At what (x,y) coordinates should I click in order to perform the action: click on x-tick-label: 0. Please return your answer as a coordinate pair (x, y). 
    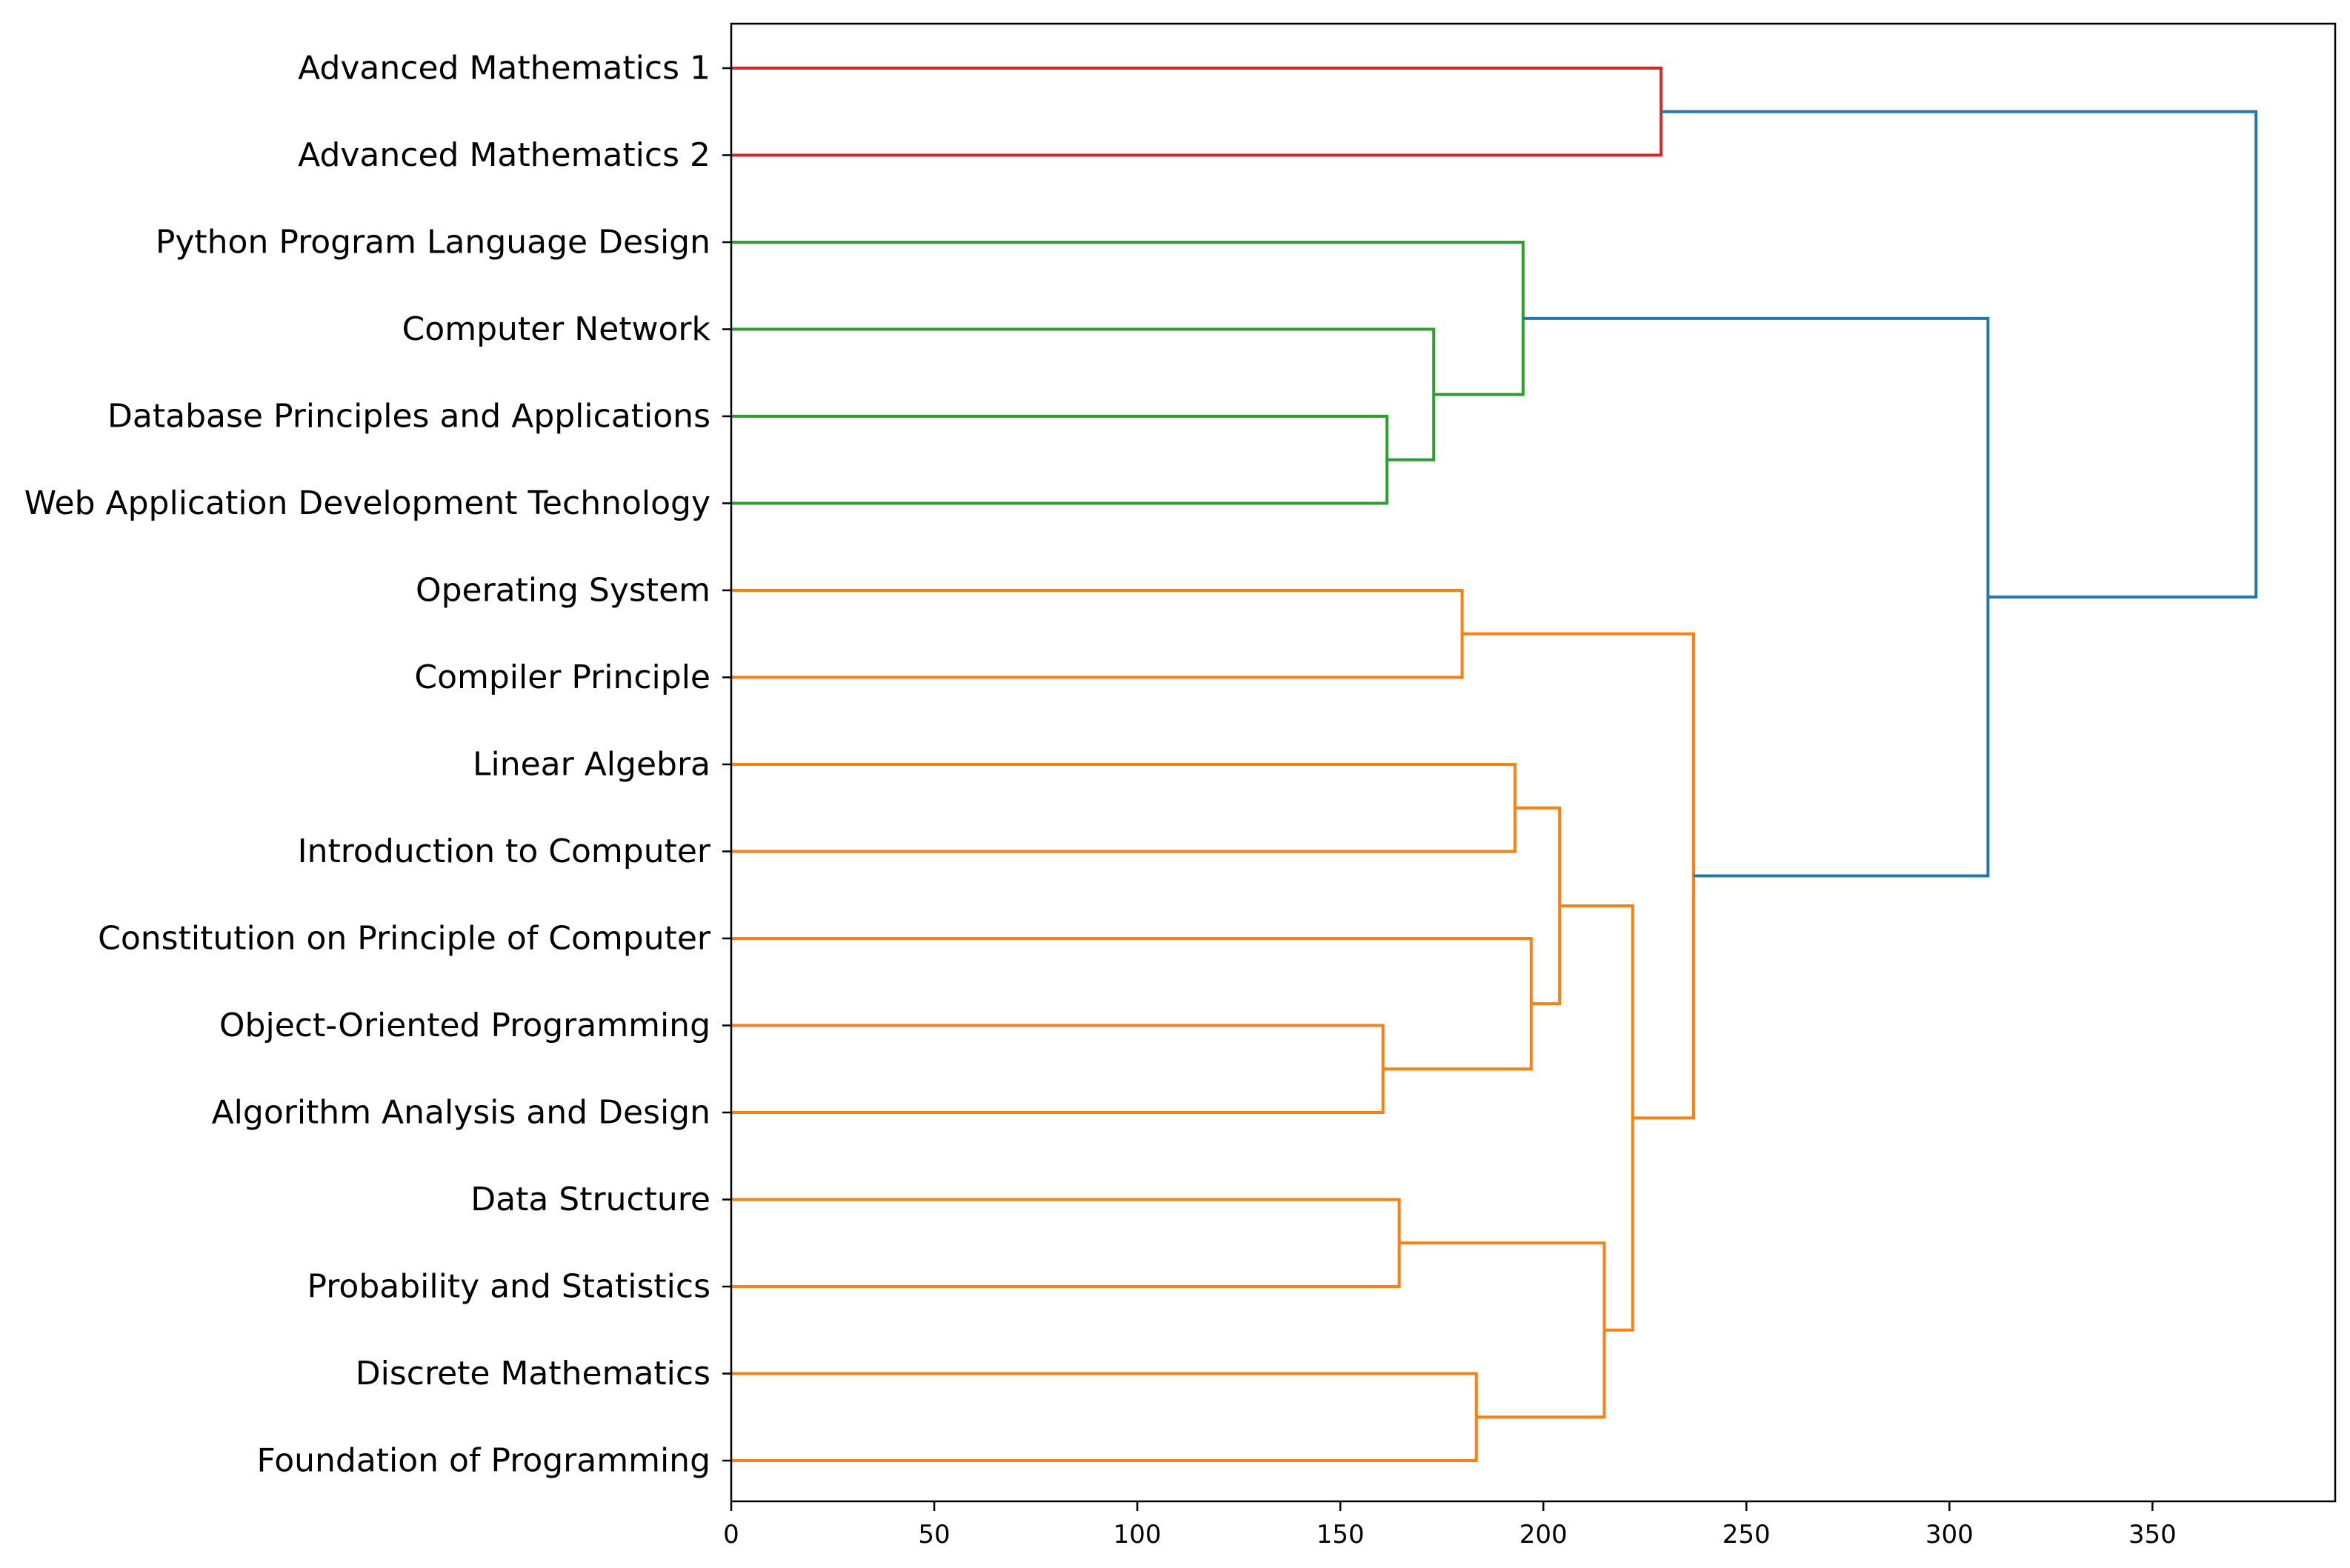
    Looking at the image, I should click on (731, 1534).